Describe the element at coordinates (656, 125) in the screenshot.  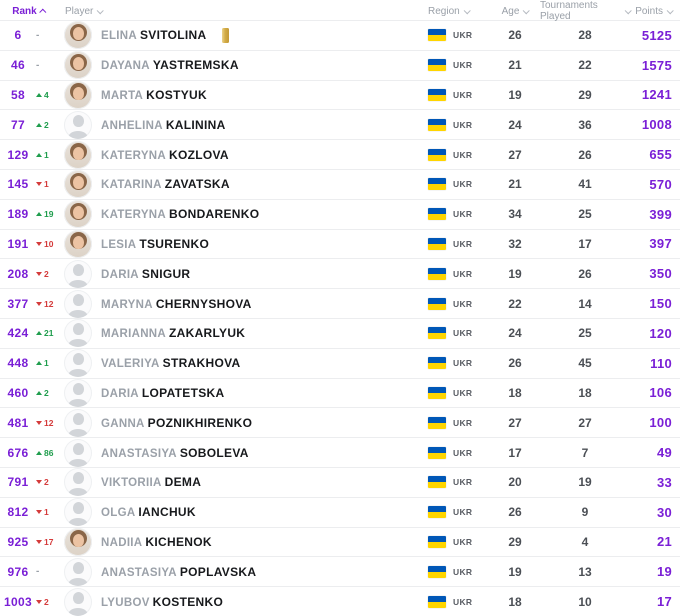
I see `points-value: 1008` at that location.